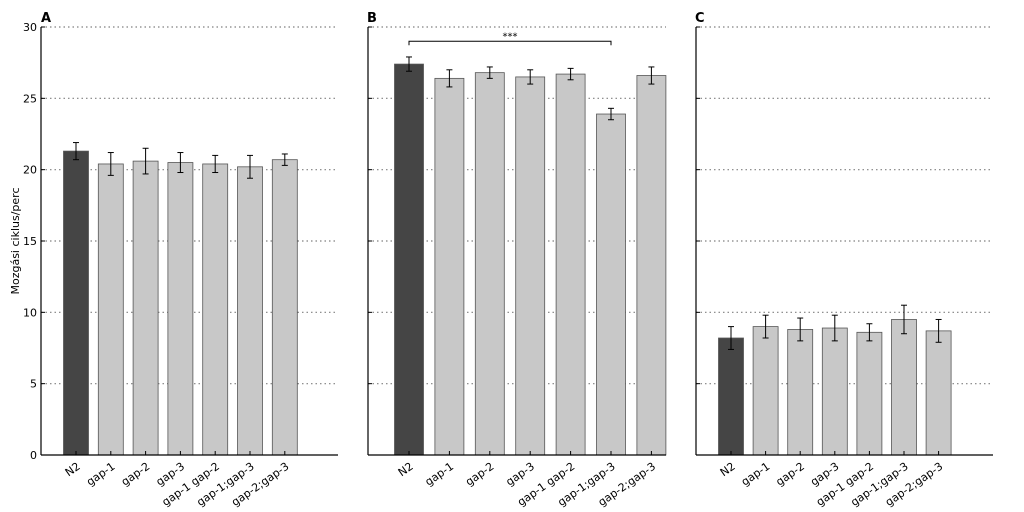 This screenshot has height=512, width=1024. What do you see at coordinates (520, 474) in the screenshot?
I see `x-tick-label: gap-3` at bounding box center [520, 474].